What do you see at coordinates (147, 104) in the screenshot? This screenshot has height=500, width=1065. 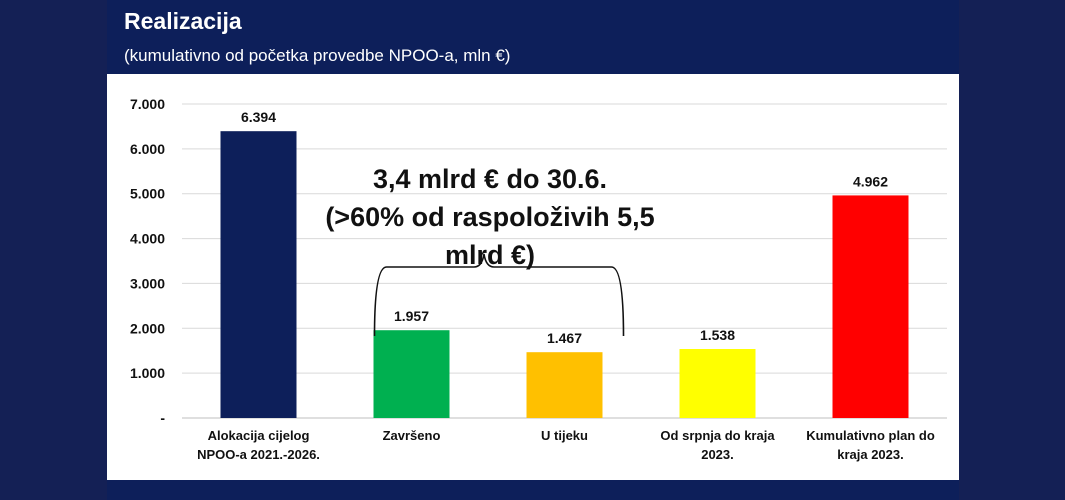 I see `y-tick-label: 7.000` at bounding box center [147, 104].